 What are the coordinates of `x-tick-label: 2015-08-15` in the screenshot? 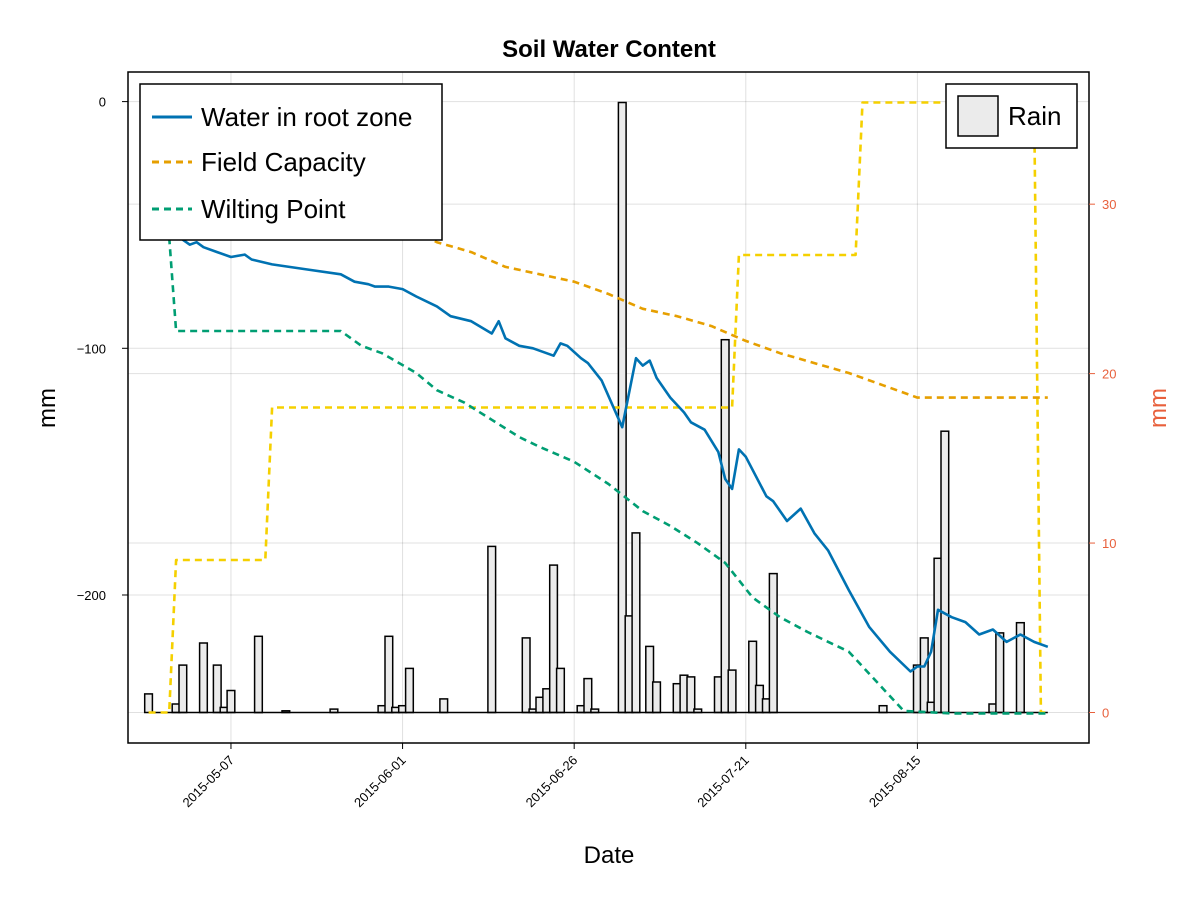 It's located at (895, 782).